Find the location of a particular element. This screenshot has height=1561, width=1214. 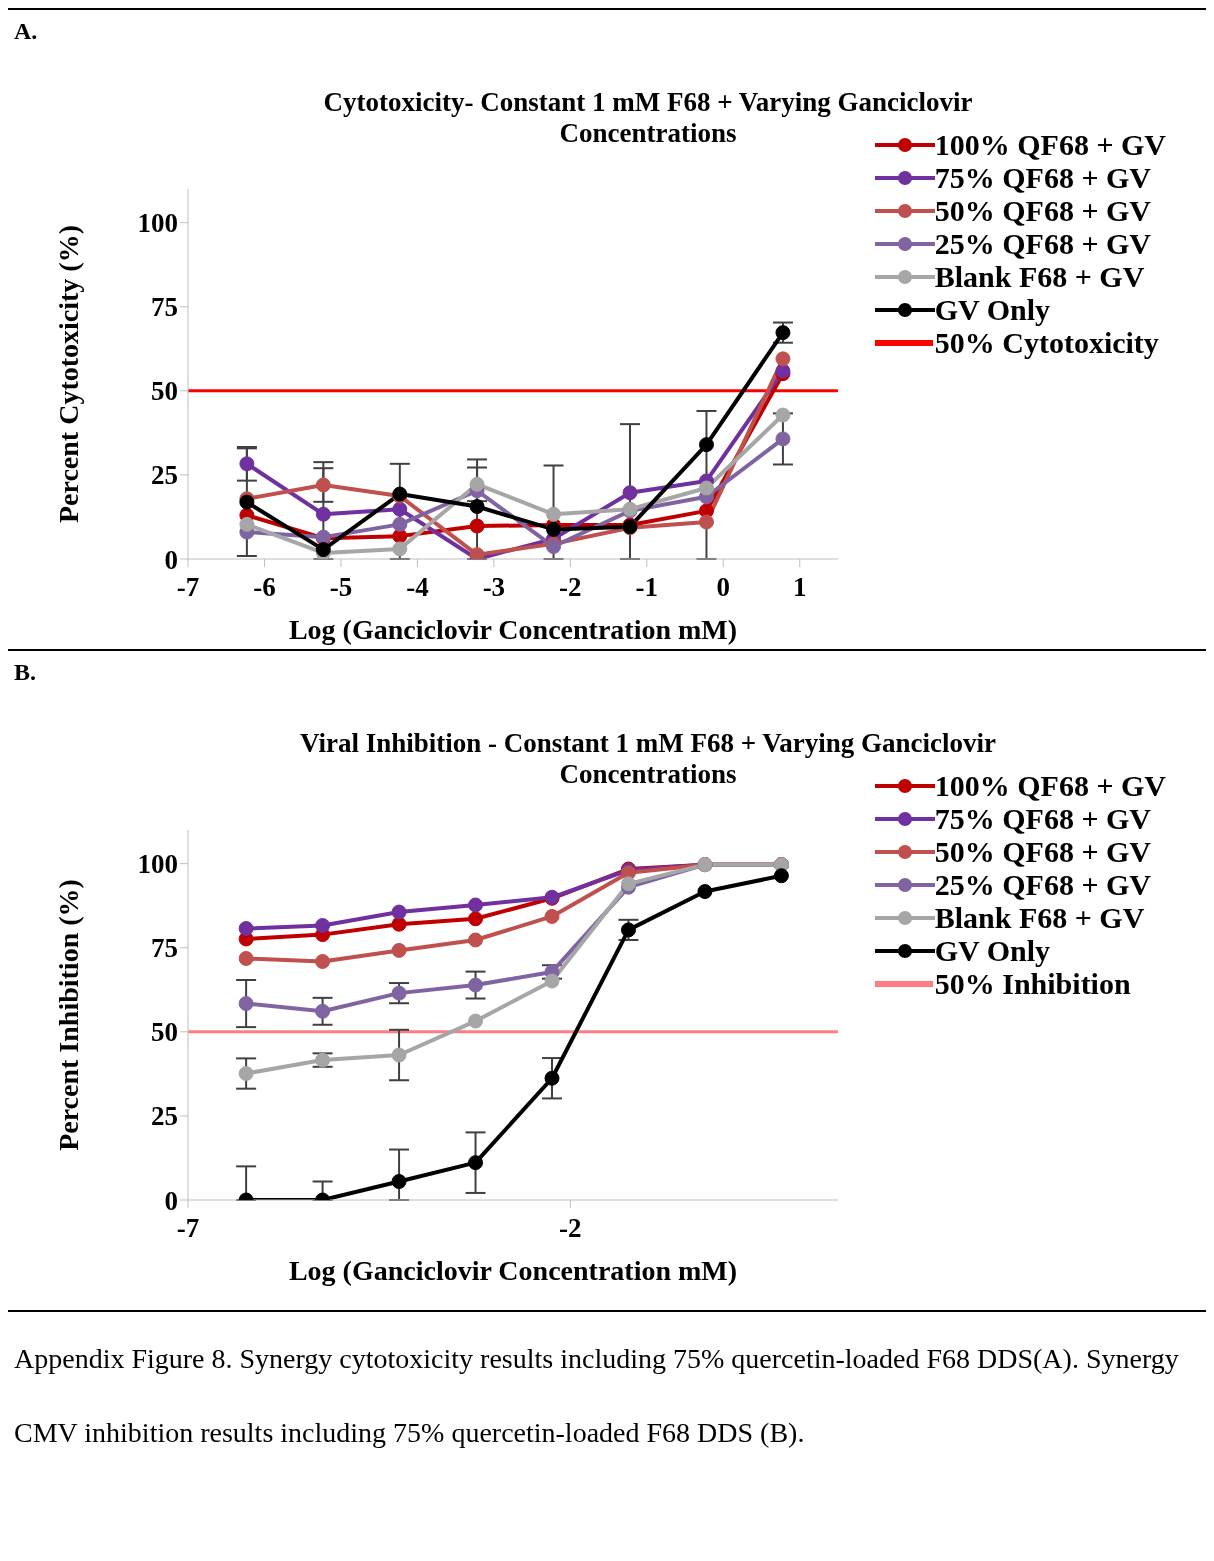

x-tick-label: -5 is located at coordinates (341, 587).